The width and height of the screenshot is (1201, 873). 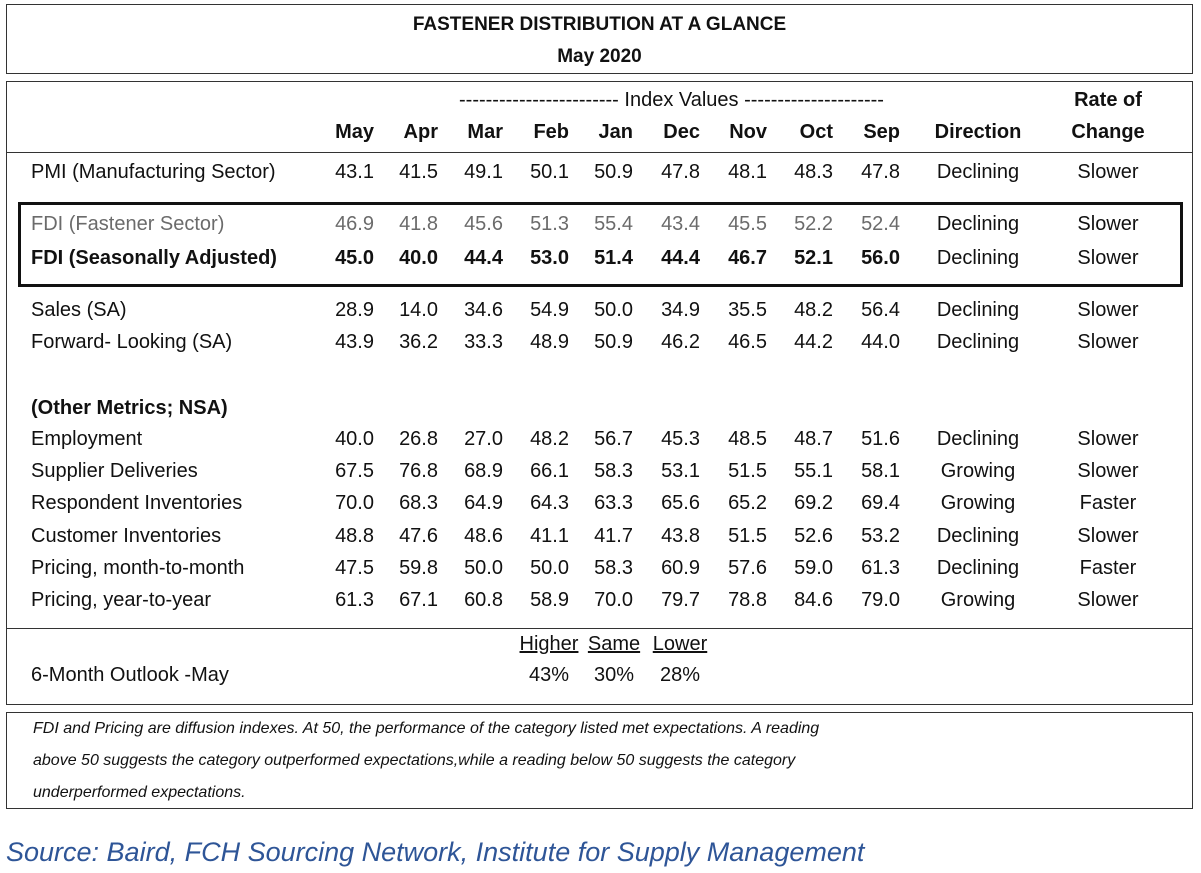 I want to click on month-header-feb: Feb, so click(x=551, y=132).